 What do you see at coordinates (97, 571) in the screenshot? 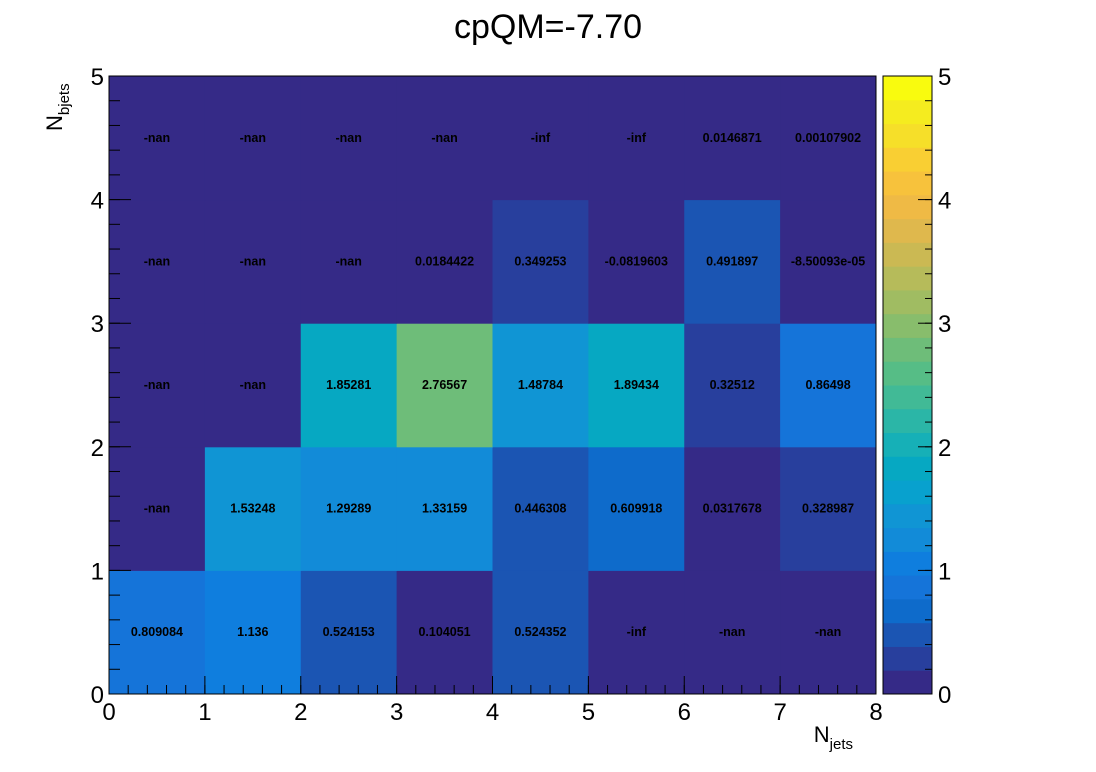
I see `y-tick-label: 1` at bounding box center [97, 571].